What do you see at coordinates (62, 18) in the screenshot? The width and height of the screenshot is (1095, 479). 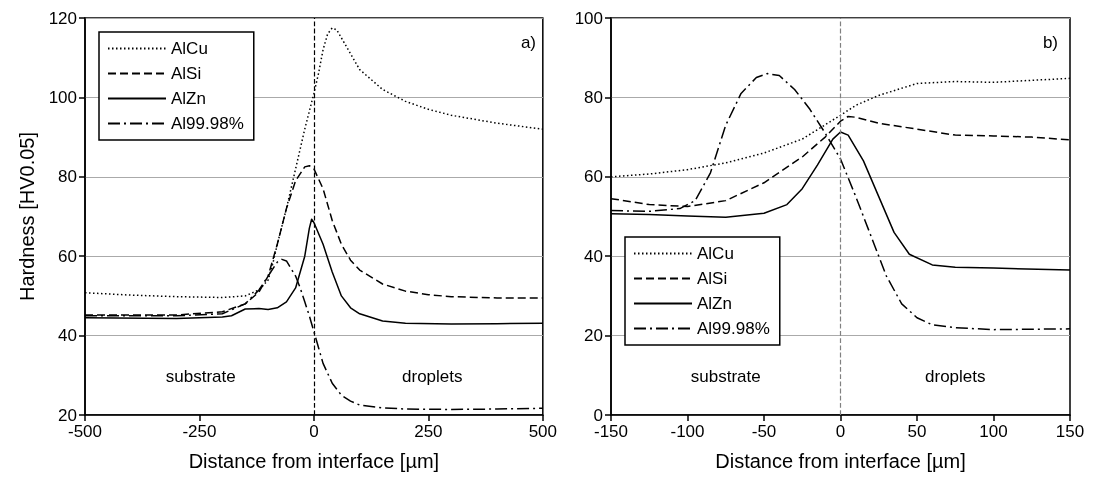 I see `y-tick-label: 120` at bounding box center [62, 18].